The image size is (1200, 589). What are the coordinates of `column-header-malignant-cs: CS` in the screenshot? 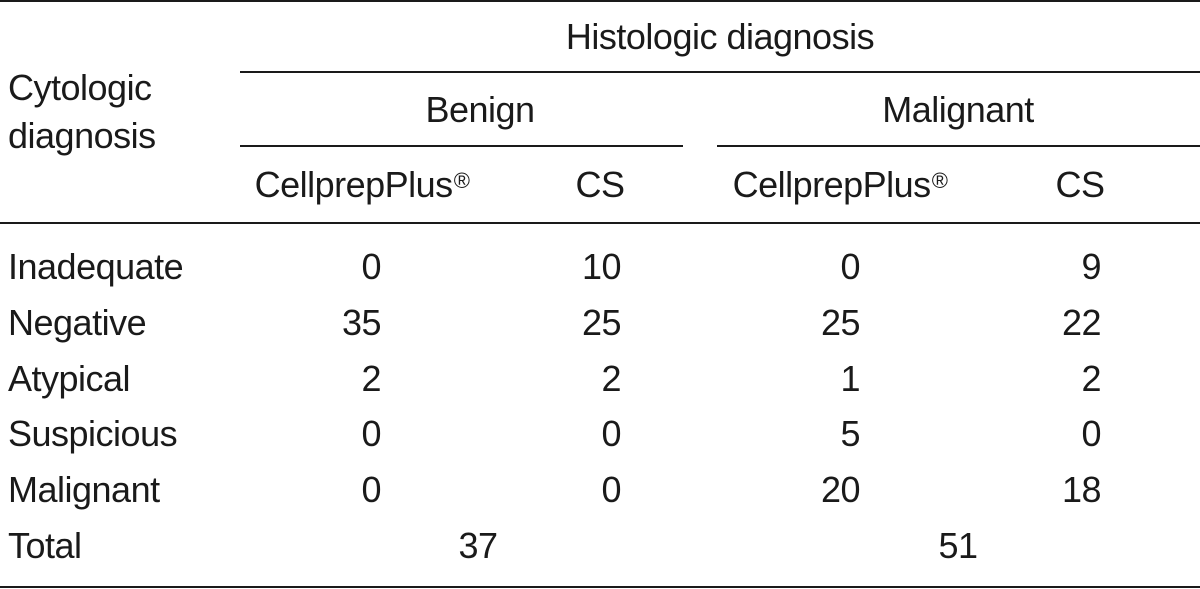 It's located at (1080, 184).